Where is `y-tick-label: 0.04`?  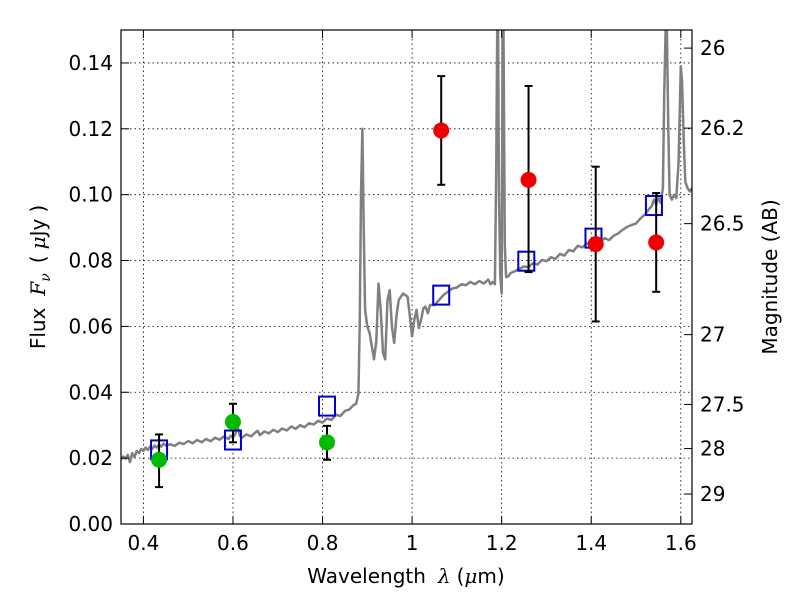
y-tick-label: 0.04 is located at coordinates (90, 392).